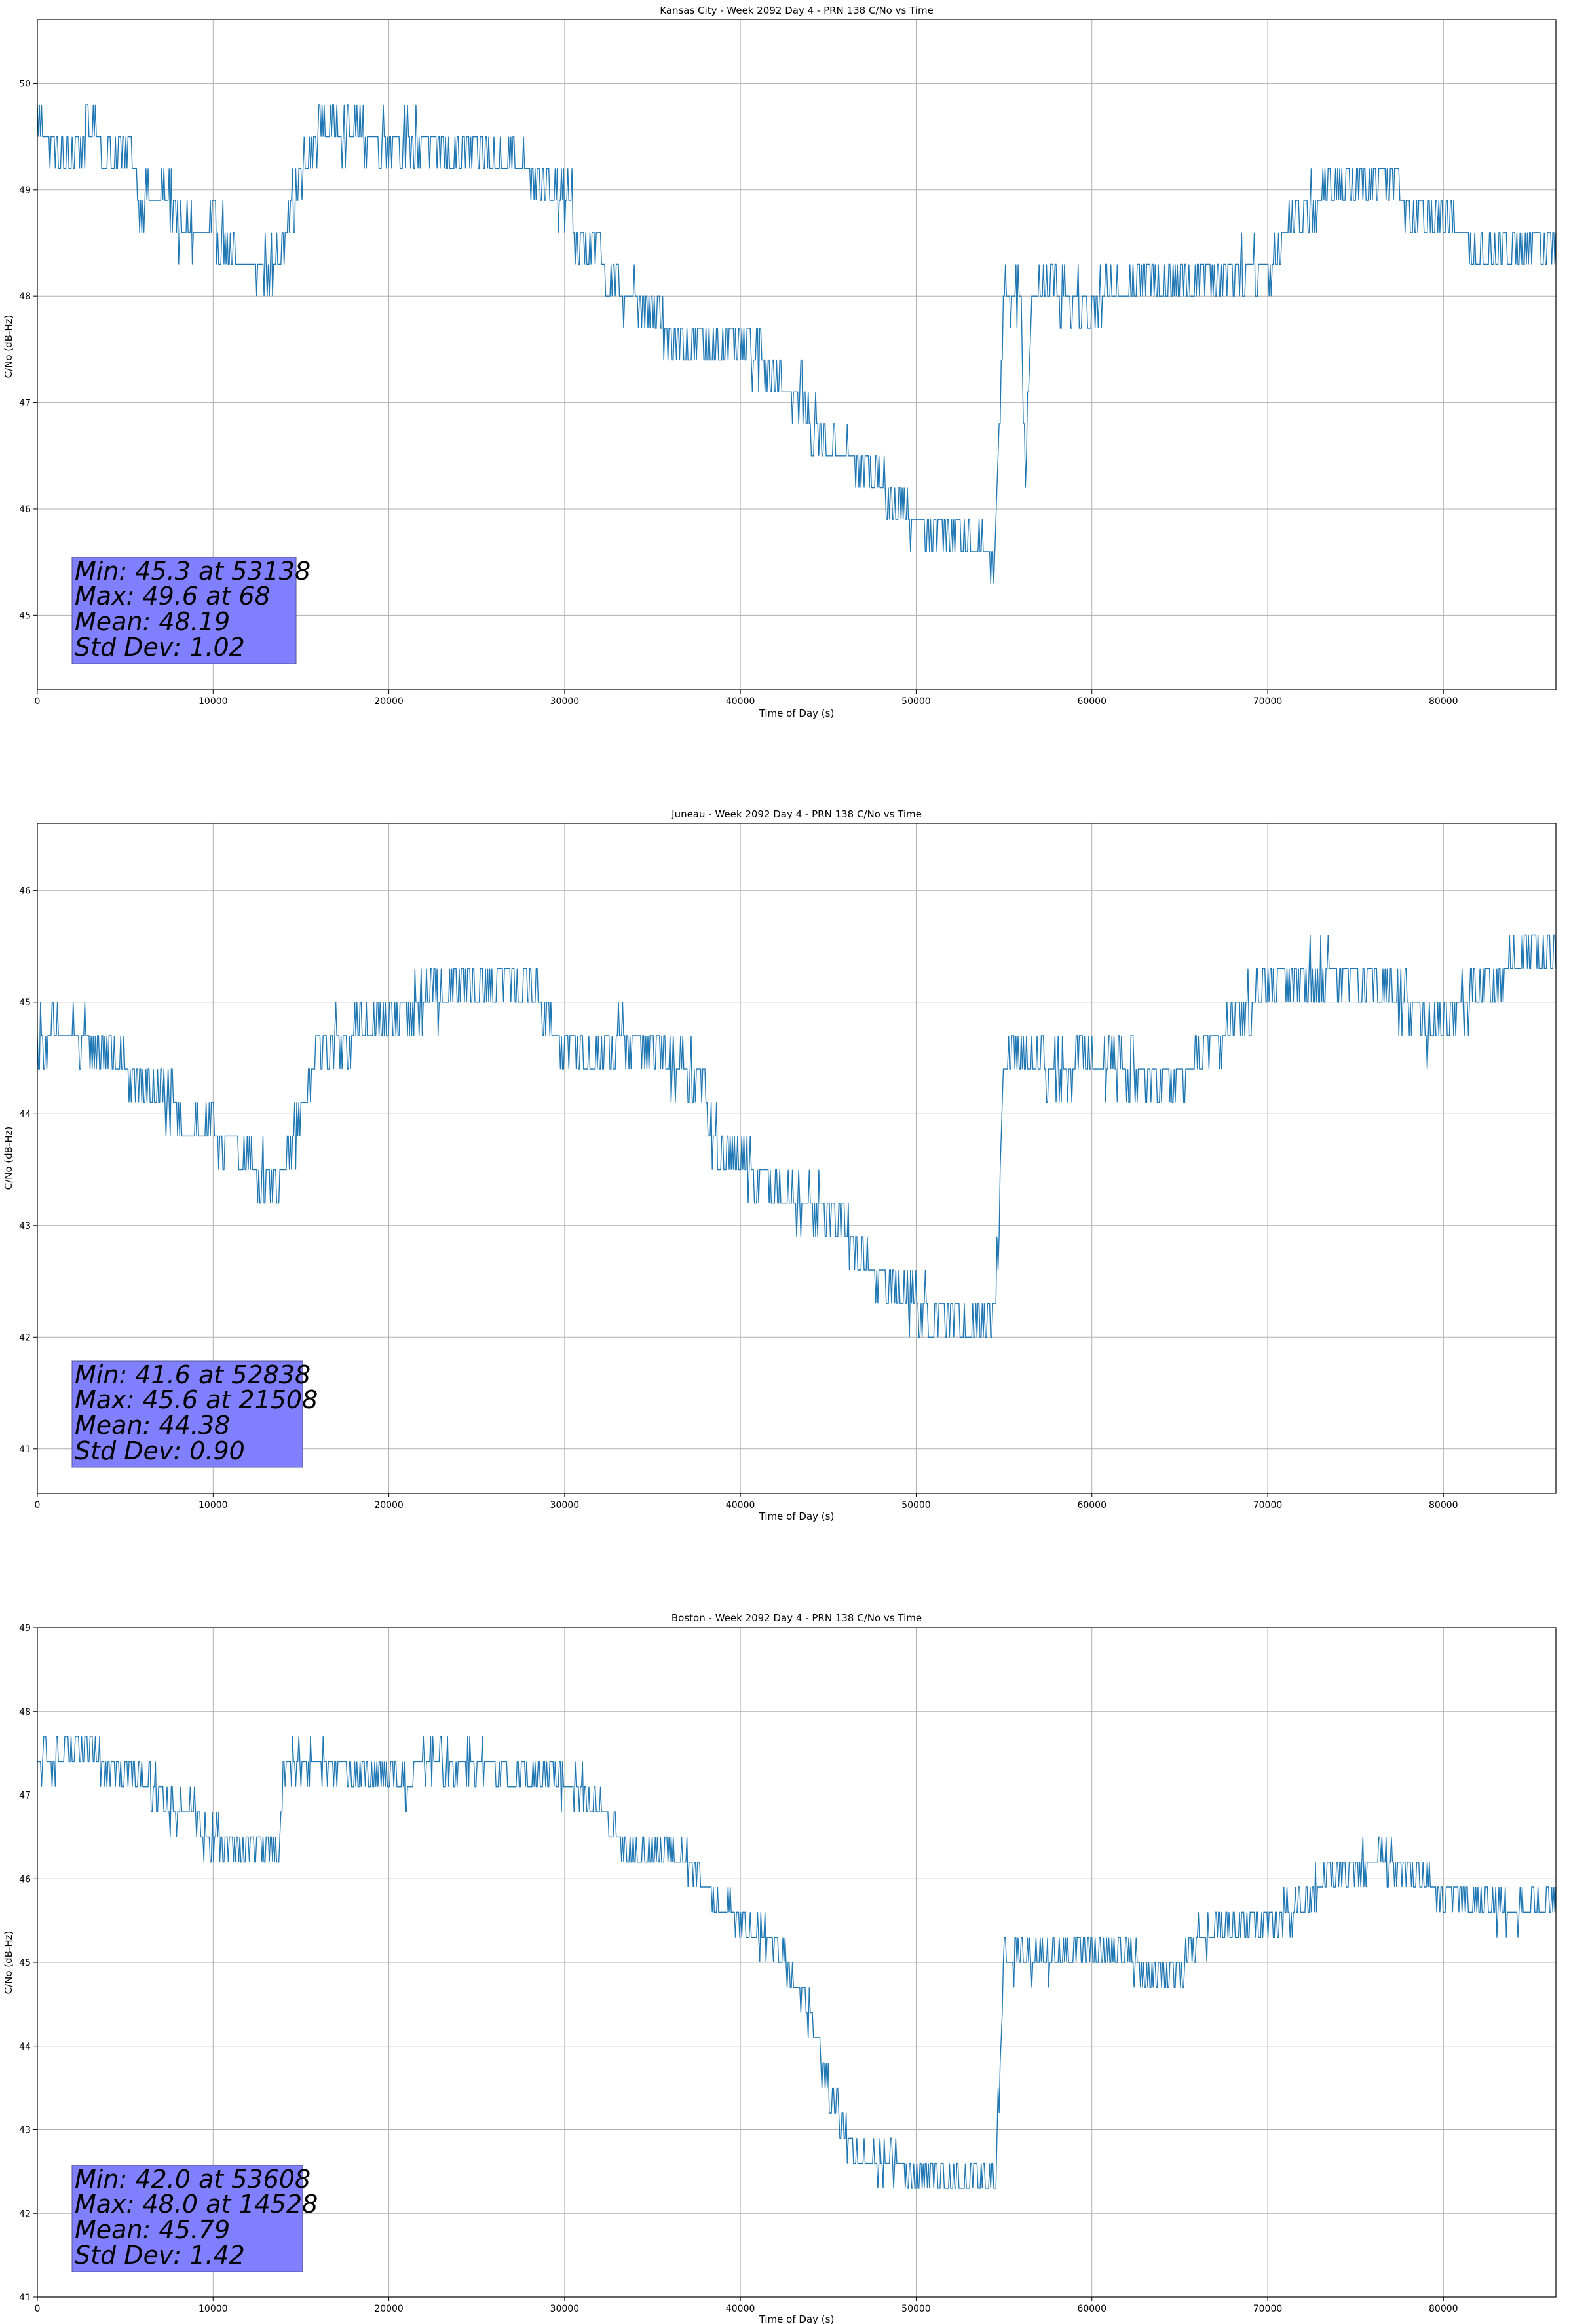 This screenshot has height=2324, width=1569. What do you see at coordinates (193, 571) in the screenshot?
I see `stats-min: Min: 45.3 at 53138` at bounding box center [193, 571].